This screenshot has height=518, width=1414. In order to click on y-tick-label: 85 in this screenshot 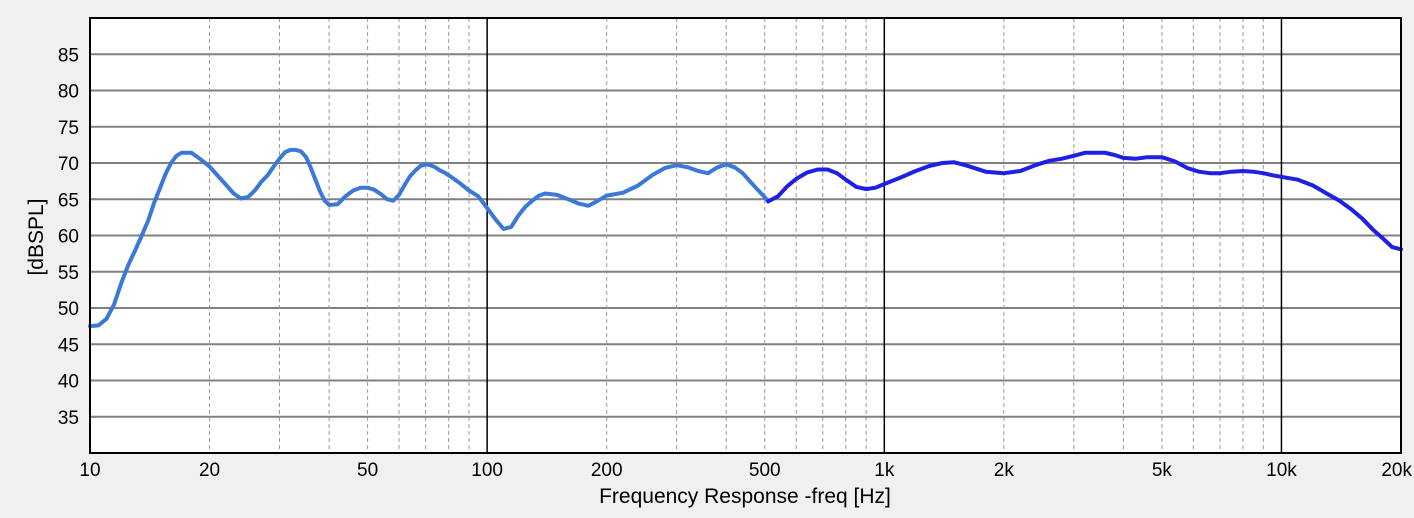, I will do `click(68, 55)`.